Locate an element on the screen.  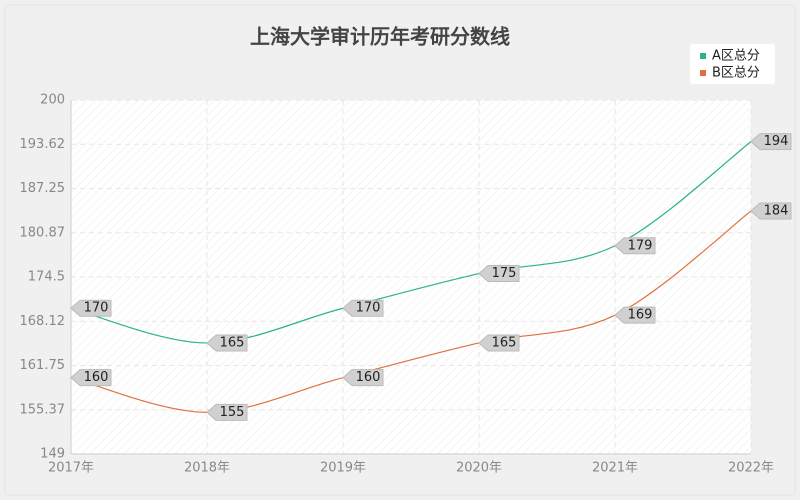
x-tick-label: 2022年 is located at coordinates (751, 468).